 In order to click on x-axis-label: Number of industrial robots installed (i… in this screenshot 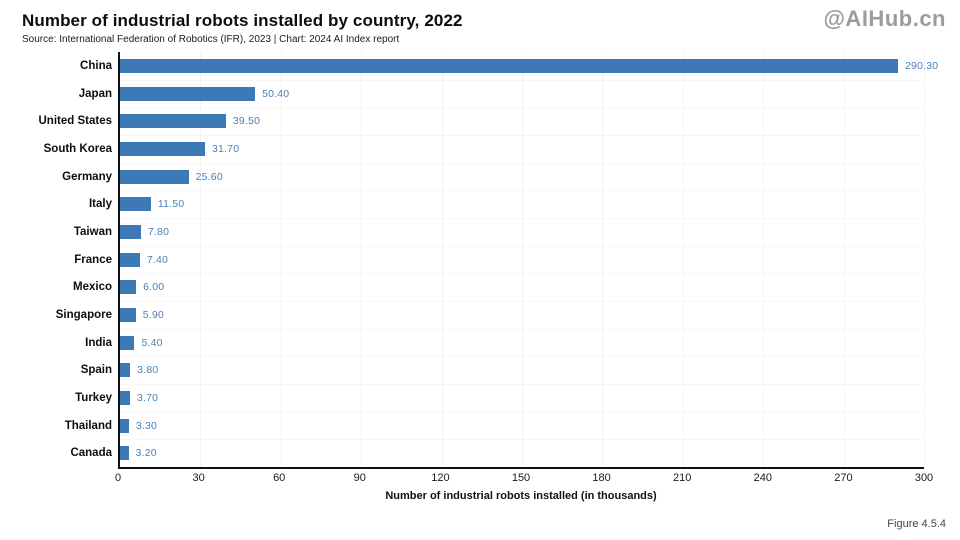, I will do `click(521, 496)`.